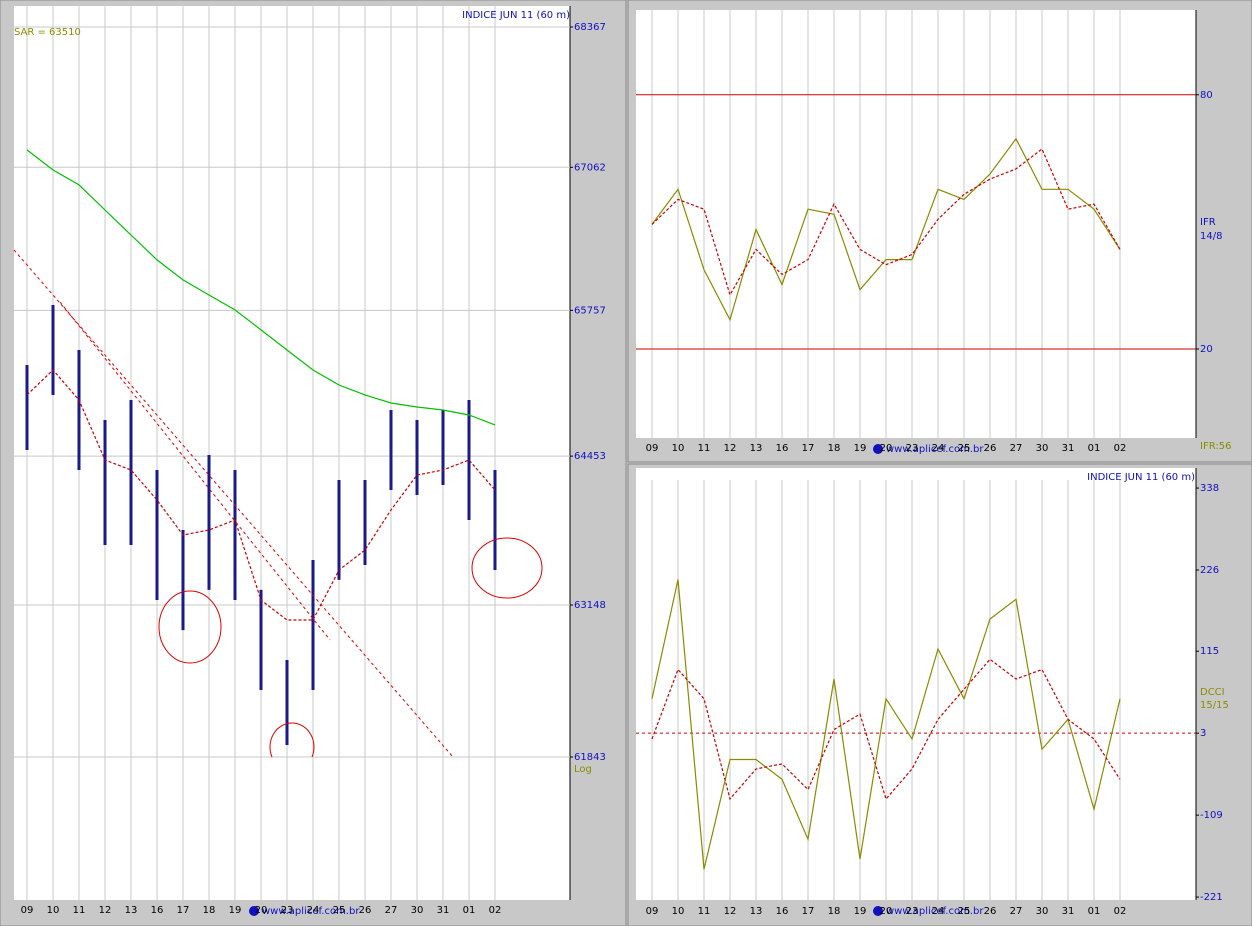 Image resolution: width=1252 pixels, height=926 pixels. What do you see at coordinates (590, 310) in the screenshot?
I see `y-tick-label: 65757` at bounding box center [590, 310].